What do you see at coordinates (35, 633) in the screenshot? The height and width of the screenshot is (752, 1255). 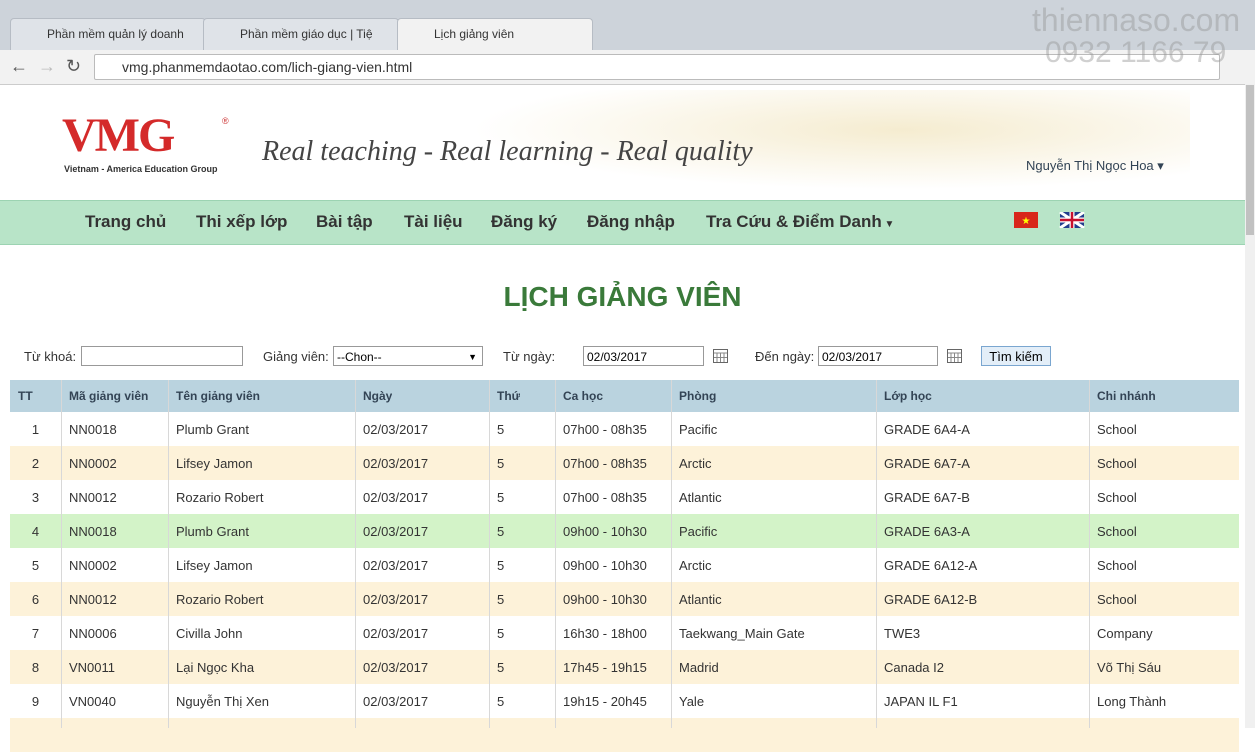 I see `table-cell: 7` at bounding box center [35, 633].